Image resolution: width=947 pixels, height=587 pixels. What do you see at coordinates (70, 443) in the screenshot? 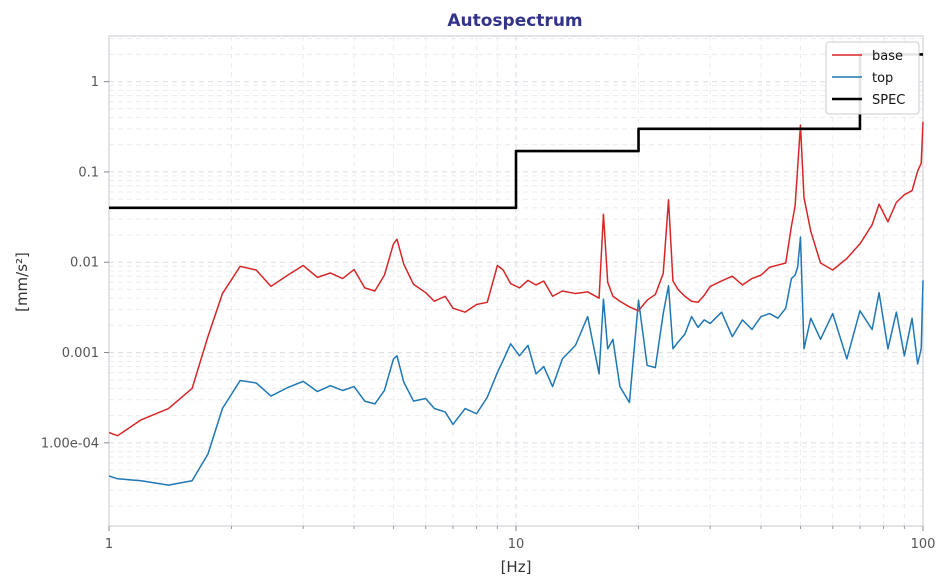
I see `y-tick-label: 1.00e-04` at bounding box center [70, 443].